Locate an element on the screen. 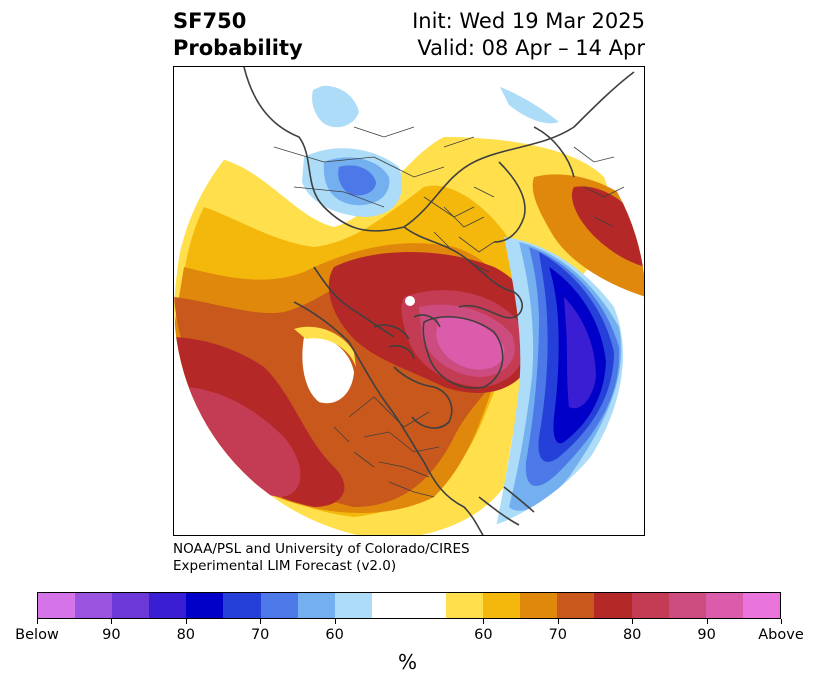  colorbar-tick-label: Above is located at coordinates (781, 635).